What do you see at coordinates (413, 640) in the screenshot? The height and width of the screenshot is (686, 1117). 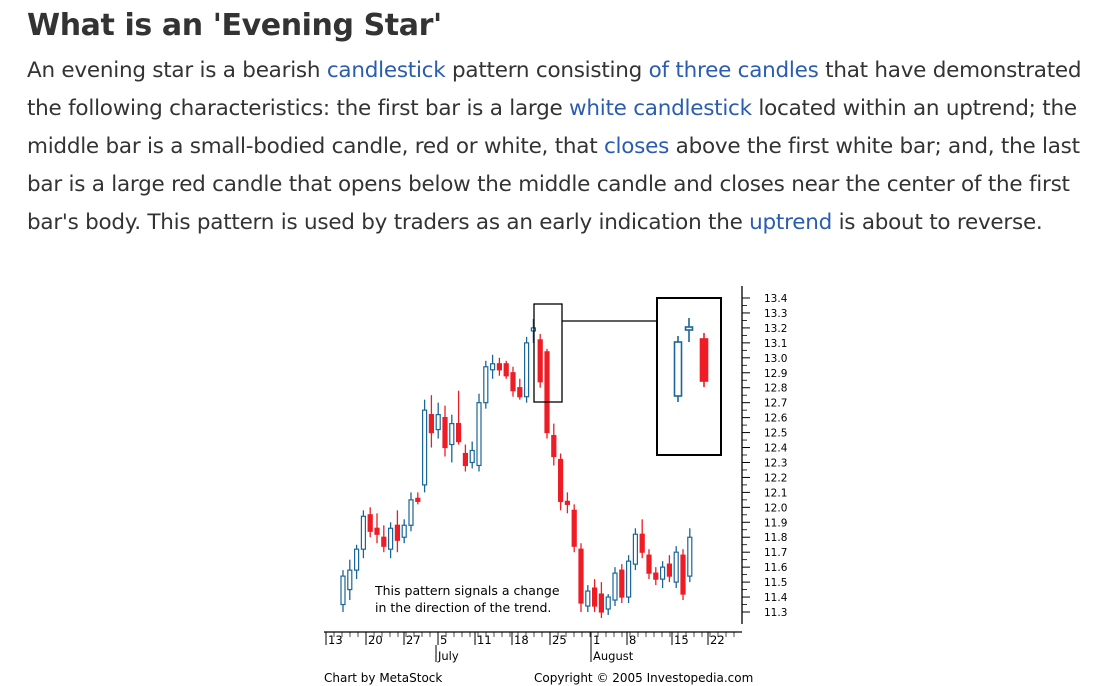 I see `date-tick-label: 27` at bounding box center [413, 640].